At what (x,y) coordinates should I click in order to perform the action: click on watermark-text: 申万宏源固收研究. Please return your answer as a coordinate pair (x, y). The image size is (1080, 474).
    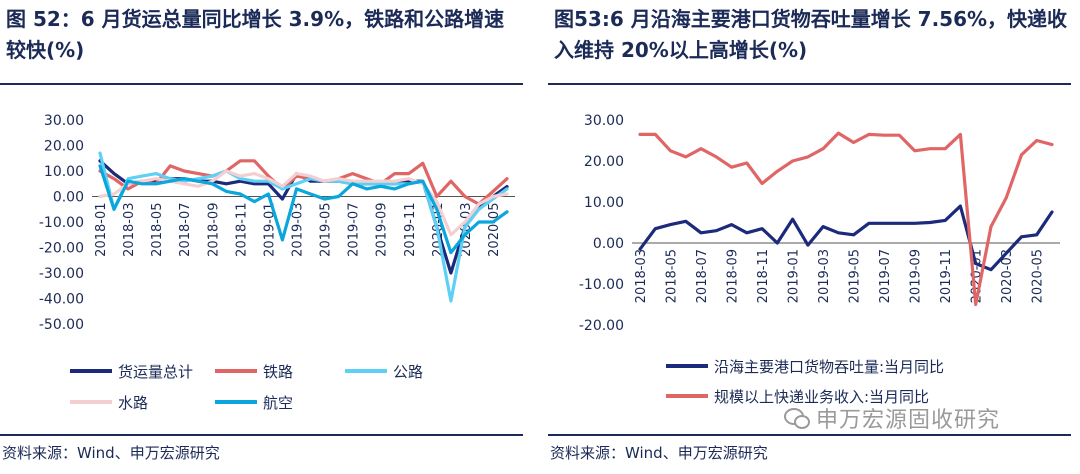
    Looking at the image, I should click on (908, 420).